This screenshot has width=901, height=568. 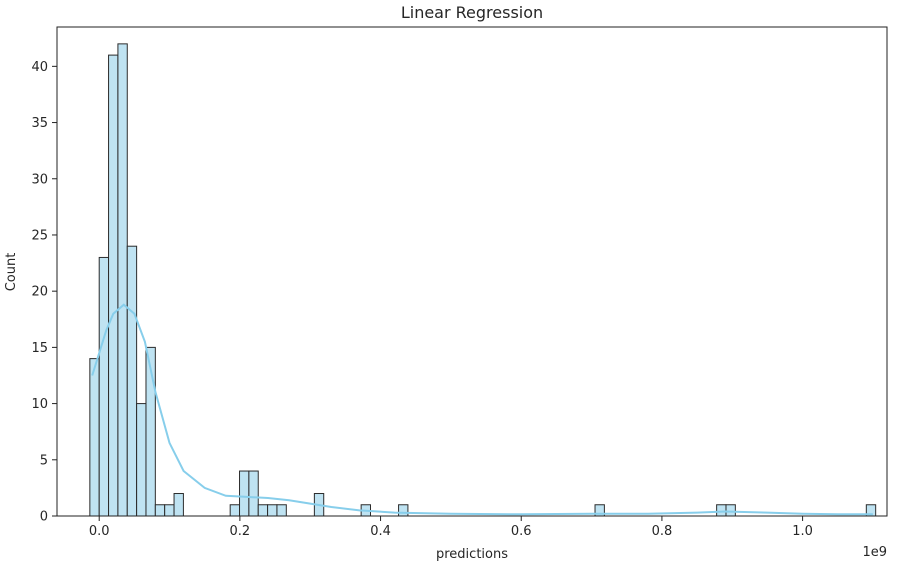 I want to click on x-tick-label: 0.2, so click(x=240, y=531).